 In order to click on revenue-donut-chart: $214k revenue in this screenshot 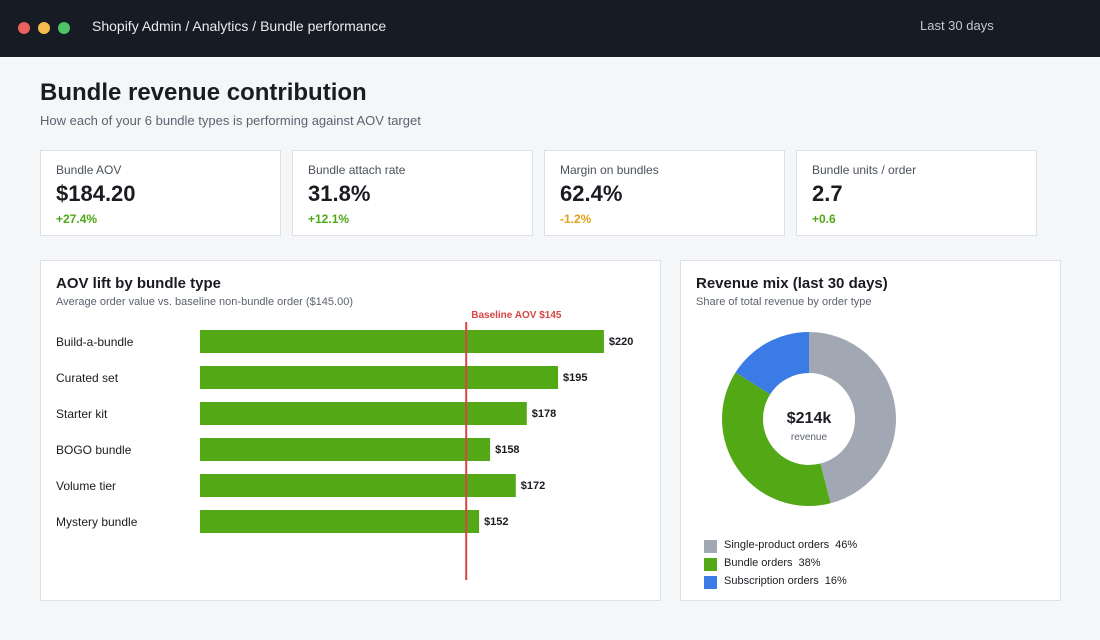, I will do `click(809, 419)`.